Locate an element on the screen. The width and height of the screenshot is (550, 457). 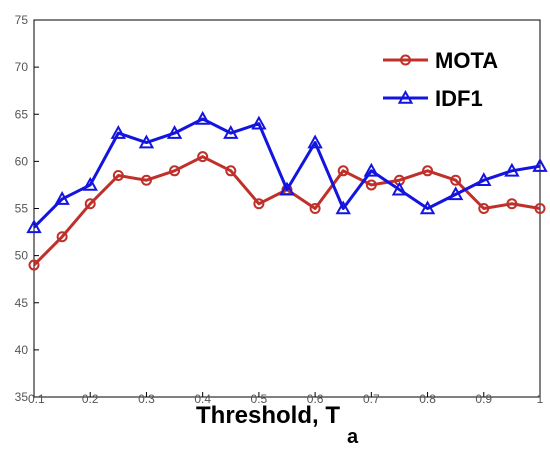
y-axis-ticks: 35 40 45 50 55 60 65 70 75 is located at coordinates (27, 208).